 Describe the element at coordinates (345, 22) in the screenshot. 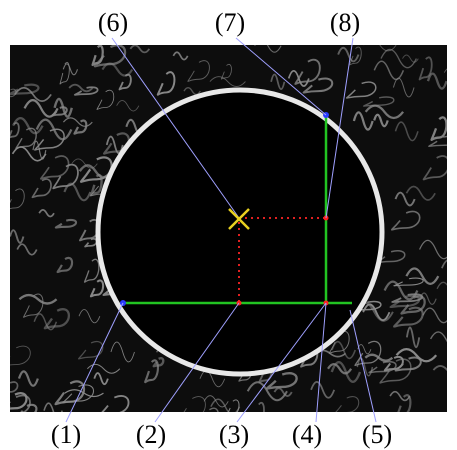

I see `label-8: (8)` at that location.